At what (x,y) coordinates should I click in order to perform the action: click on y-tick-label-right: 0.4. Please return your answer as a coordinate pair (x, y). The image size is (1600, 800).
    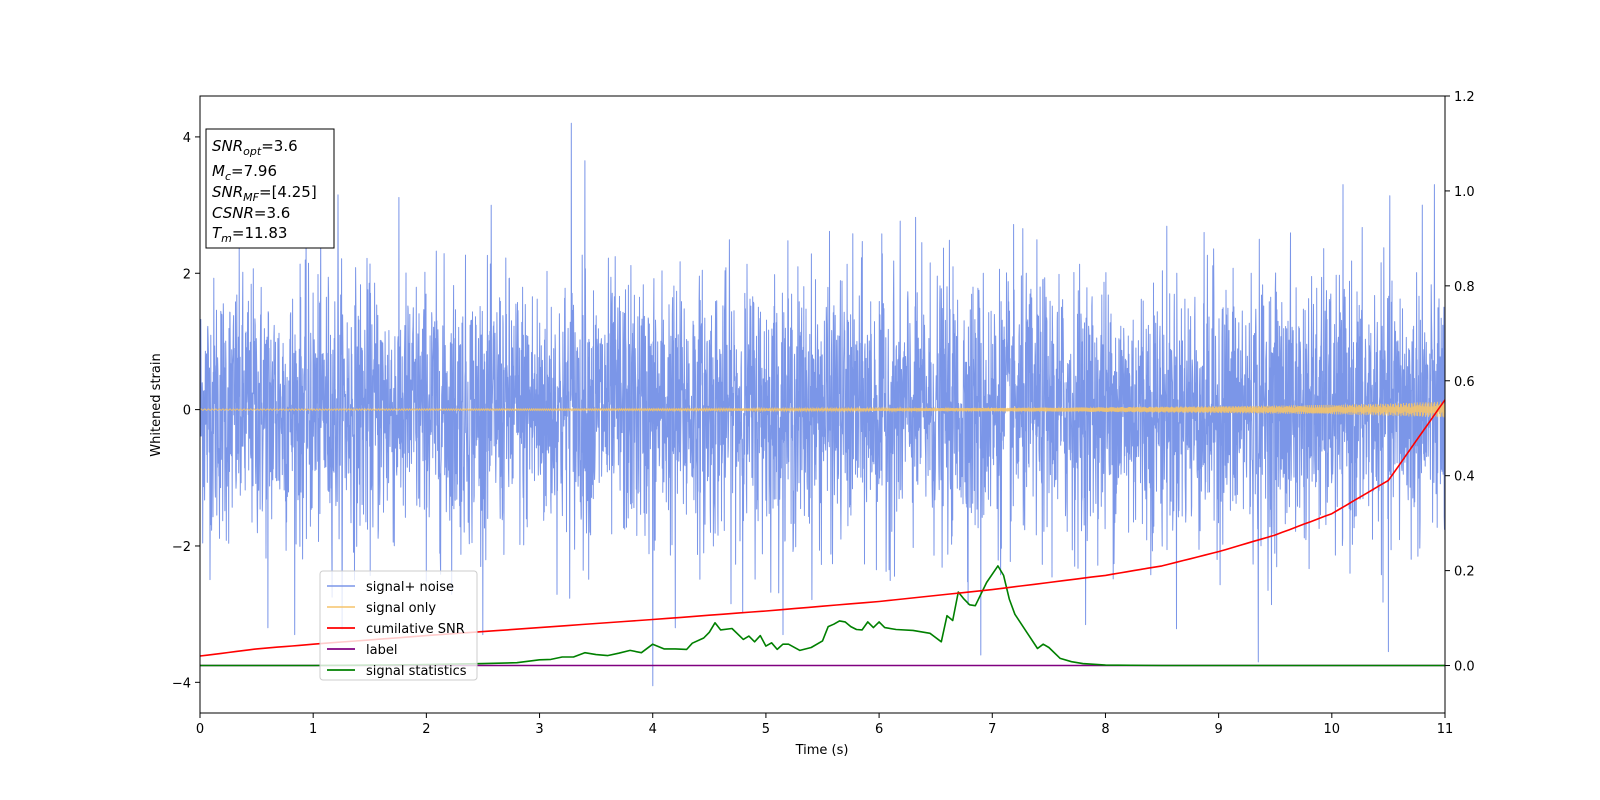
    Looking at the image, I should click on (1464, 477).